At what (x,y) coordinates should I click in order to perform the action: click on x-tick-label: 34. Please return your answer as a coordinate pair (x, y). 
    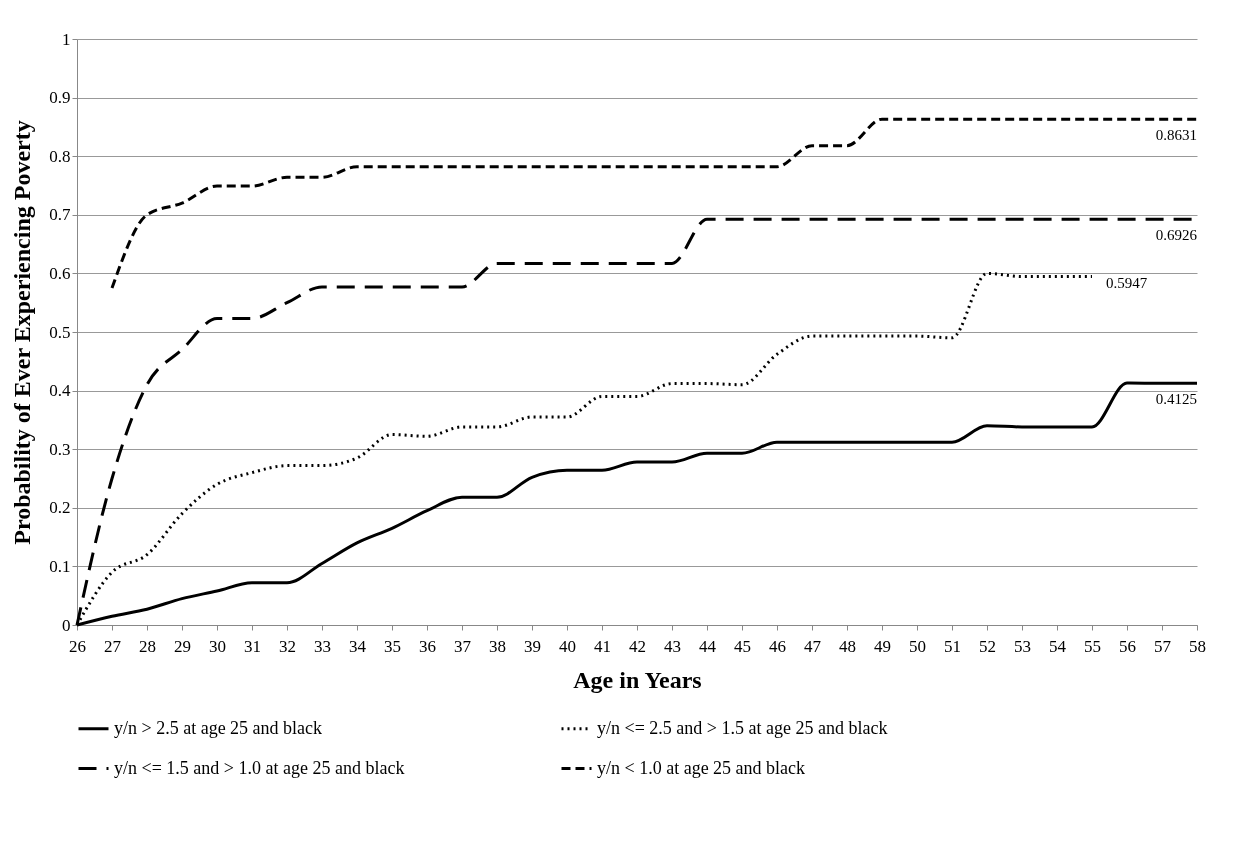
    Looking at the image, I should click on (358, 646).